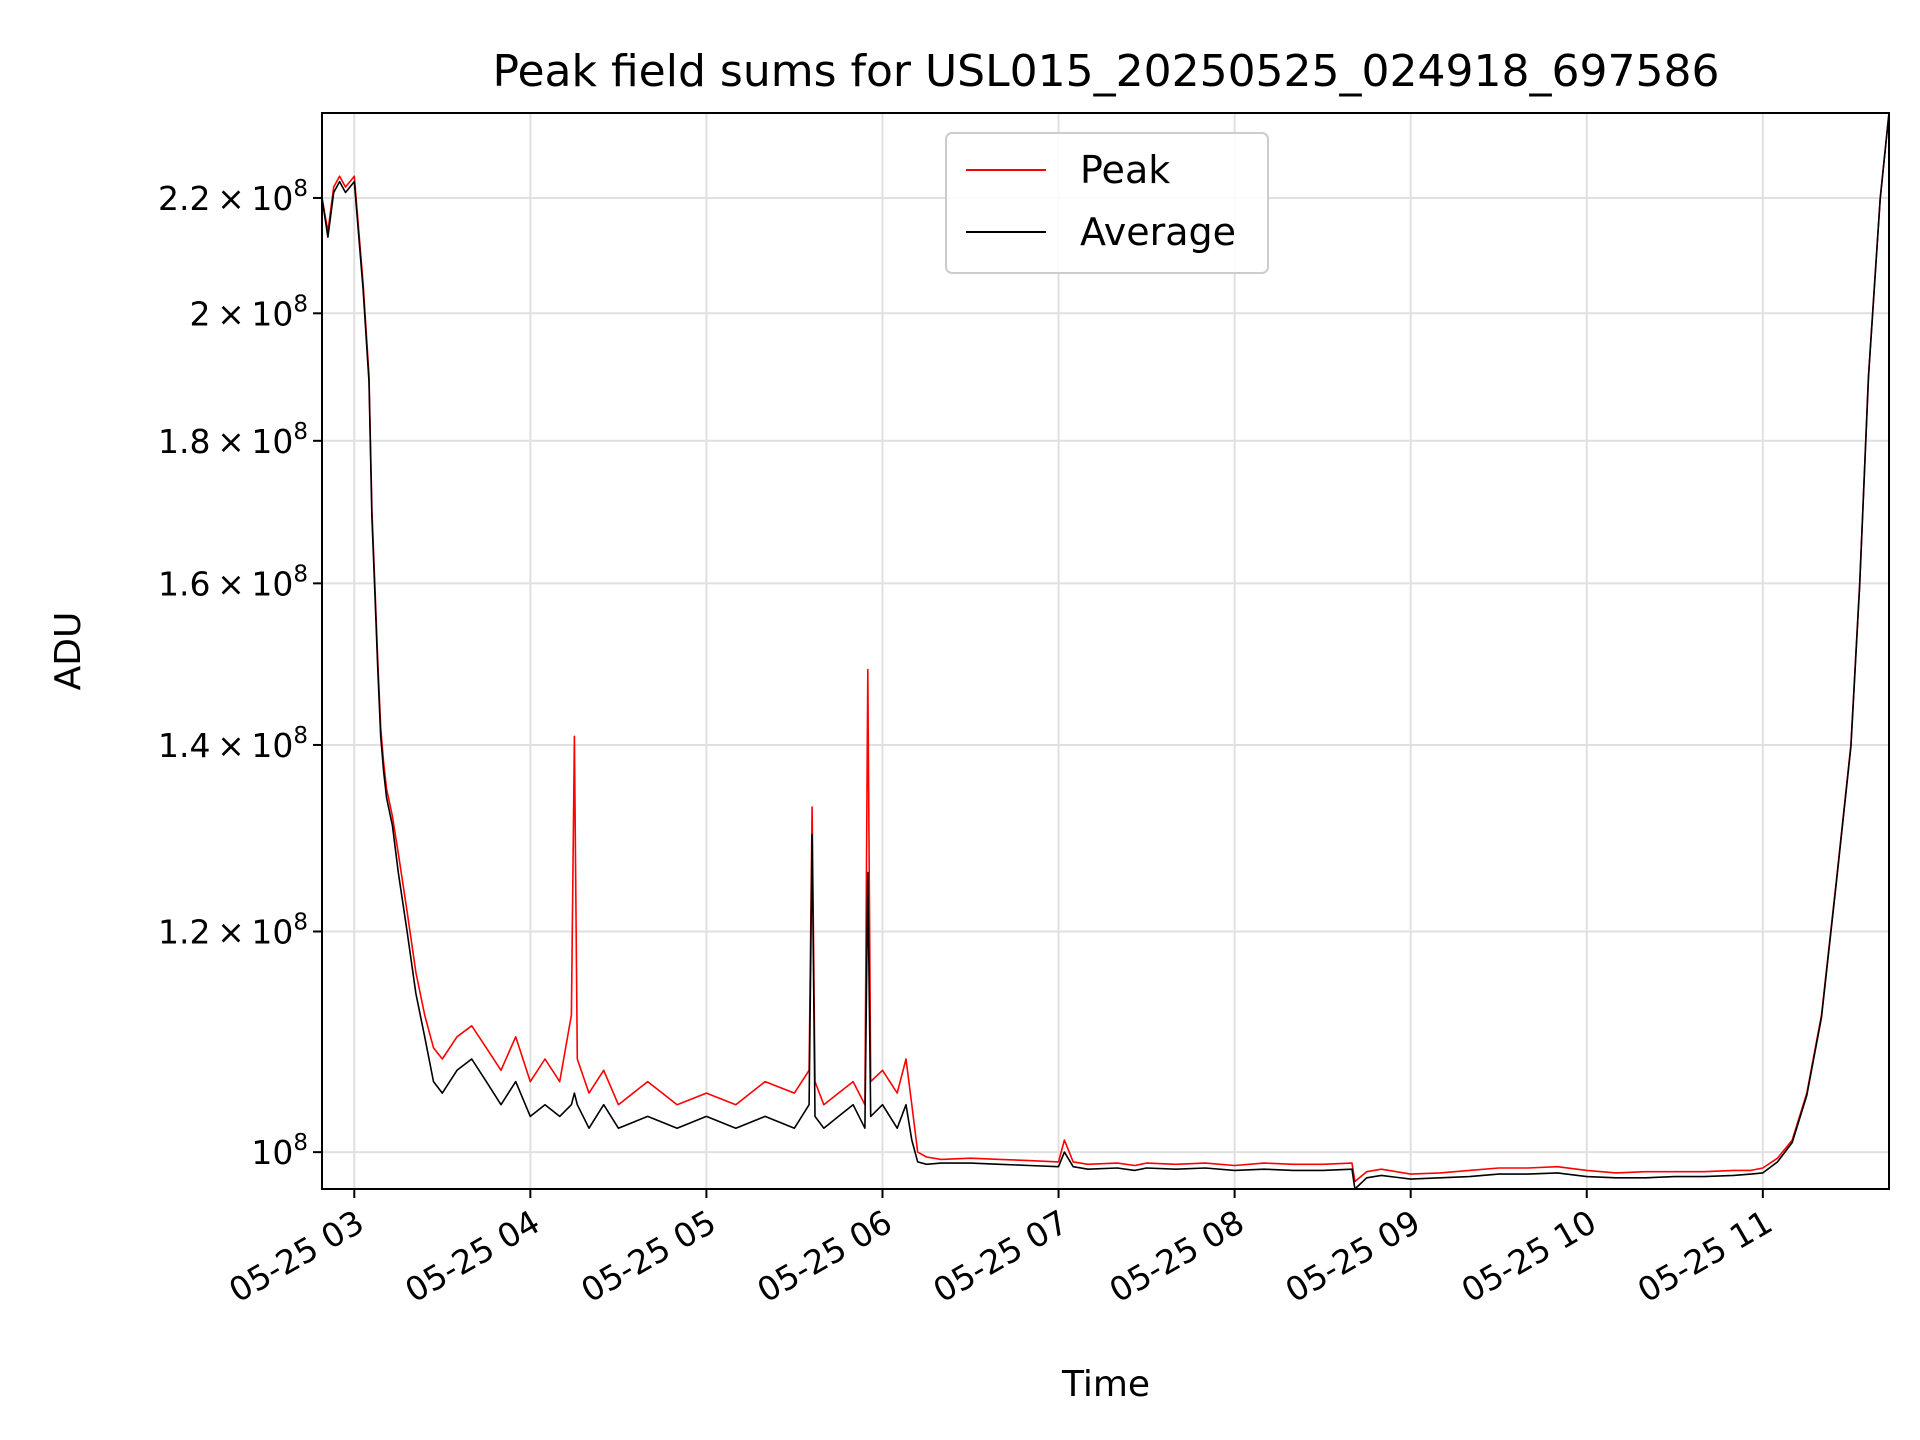 The width and height of the screenshot is (1920, 1440). Describe the element at coordinates (233, 440) in the screenshot. I see `y-tick-label: 1.8 × 108` at that location.